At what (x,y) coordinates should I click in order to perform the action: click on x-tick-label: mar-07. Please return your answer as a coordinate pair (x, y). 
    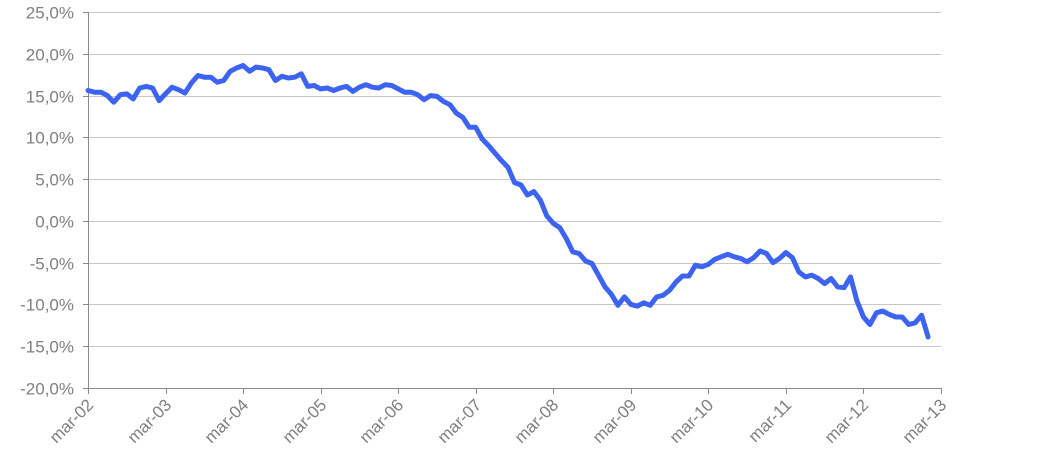
    Looking at the image, I should click on (460, 421).